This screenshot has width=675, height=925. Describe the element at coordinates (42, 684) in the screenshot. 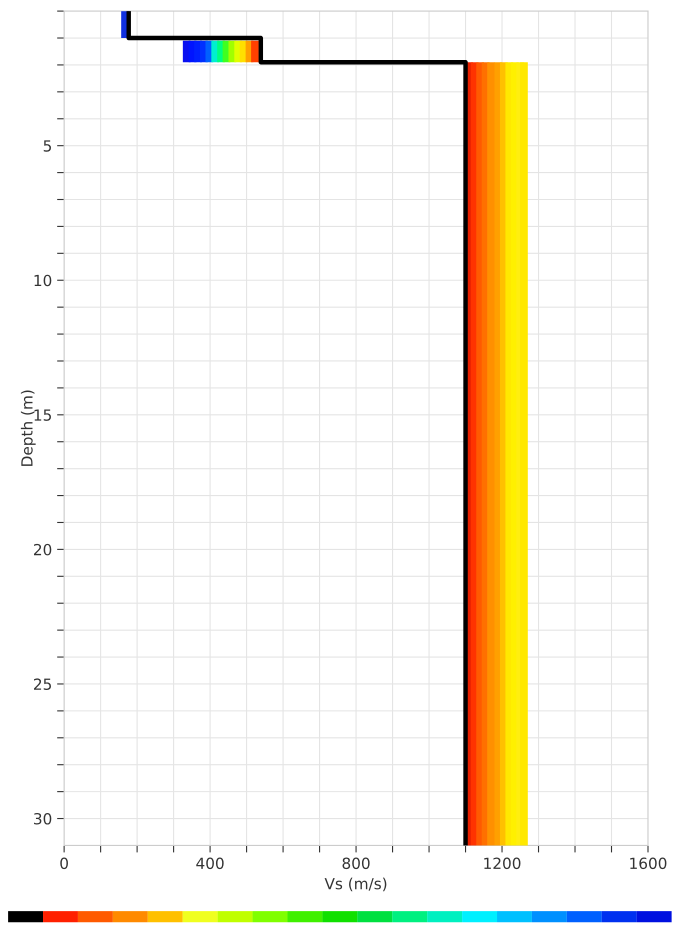

I see `y-tick-label: 25` at that location.